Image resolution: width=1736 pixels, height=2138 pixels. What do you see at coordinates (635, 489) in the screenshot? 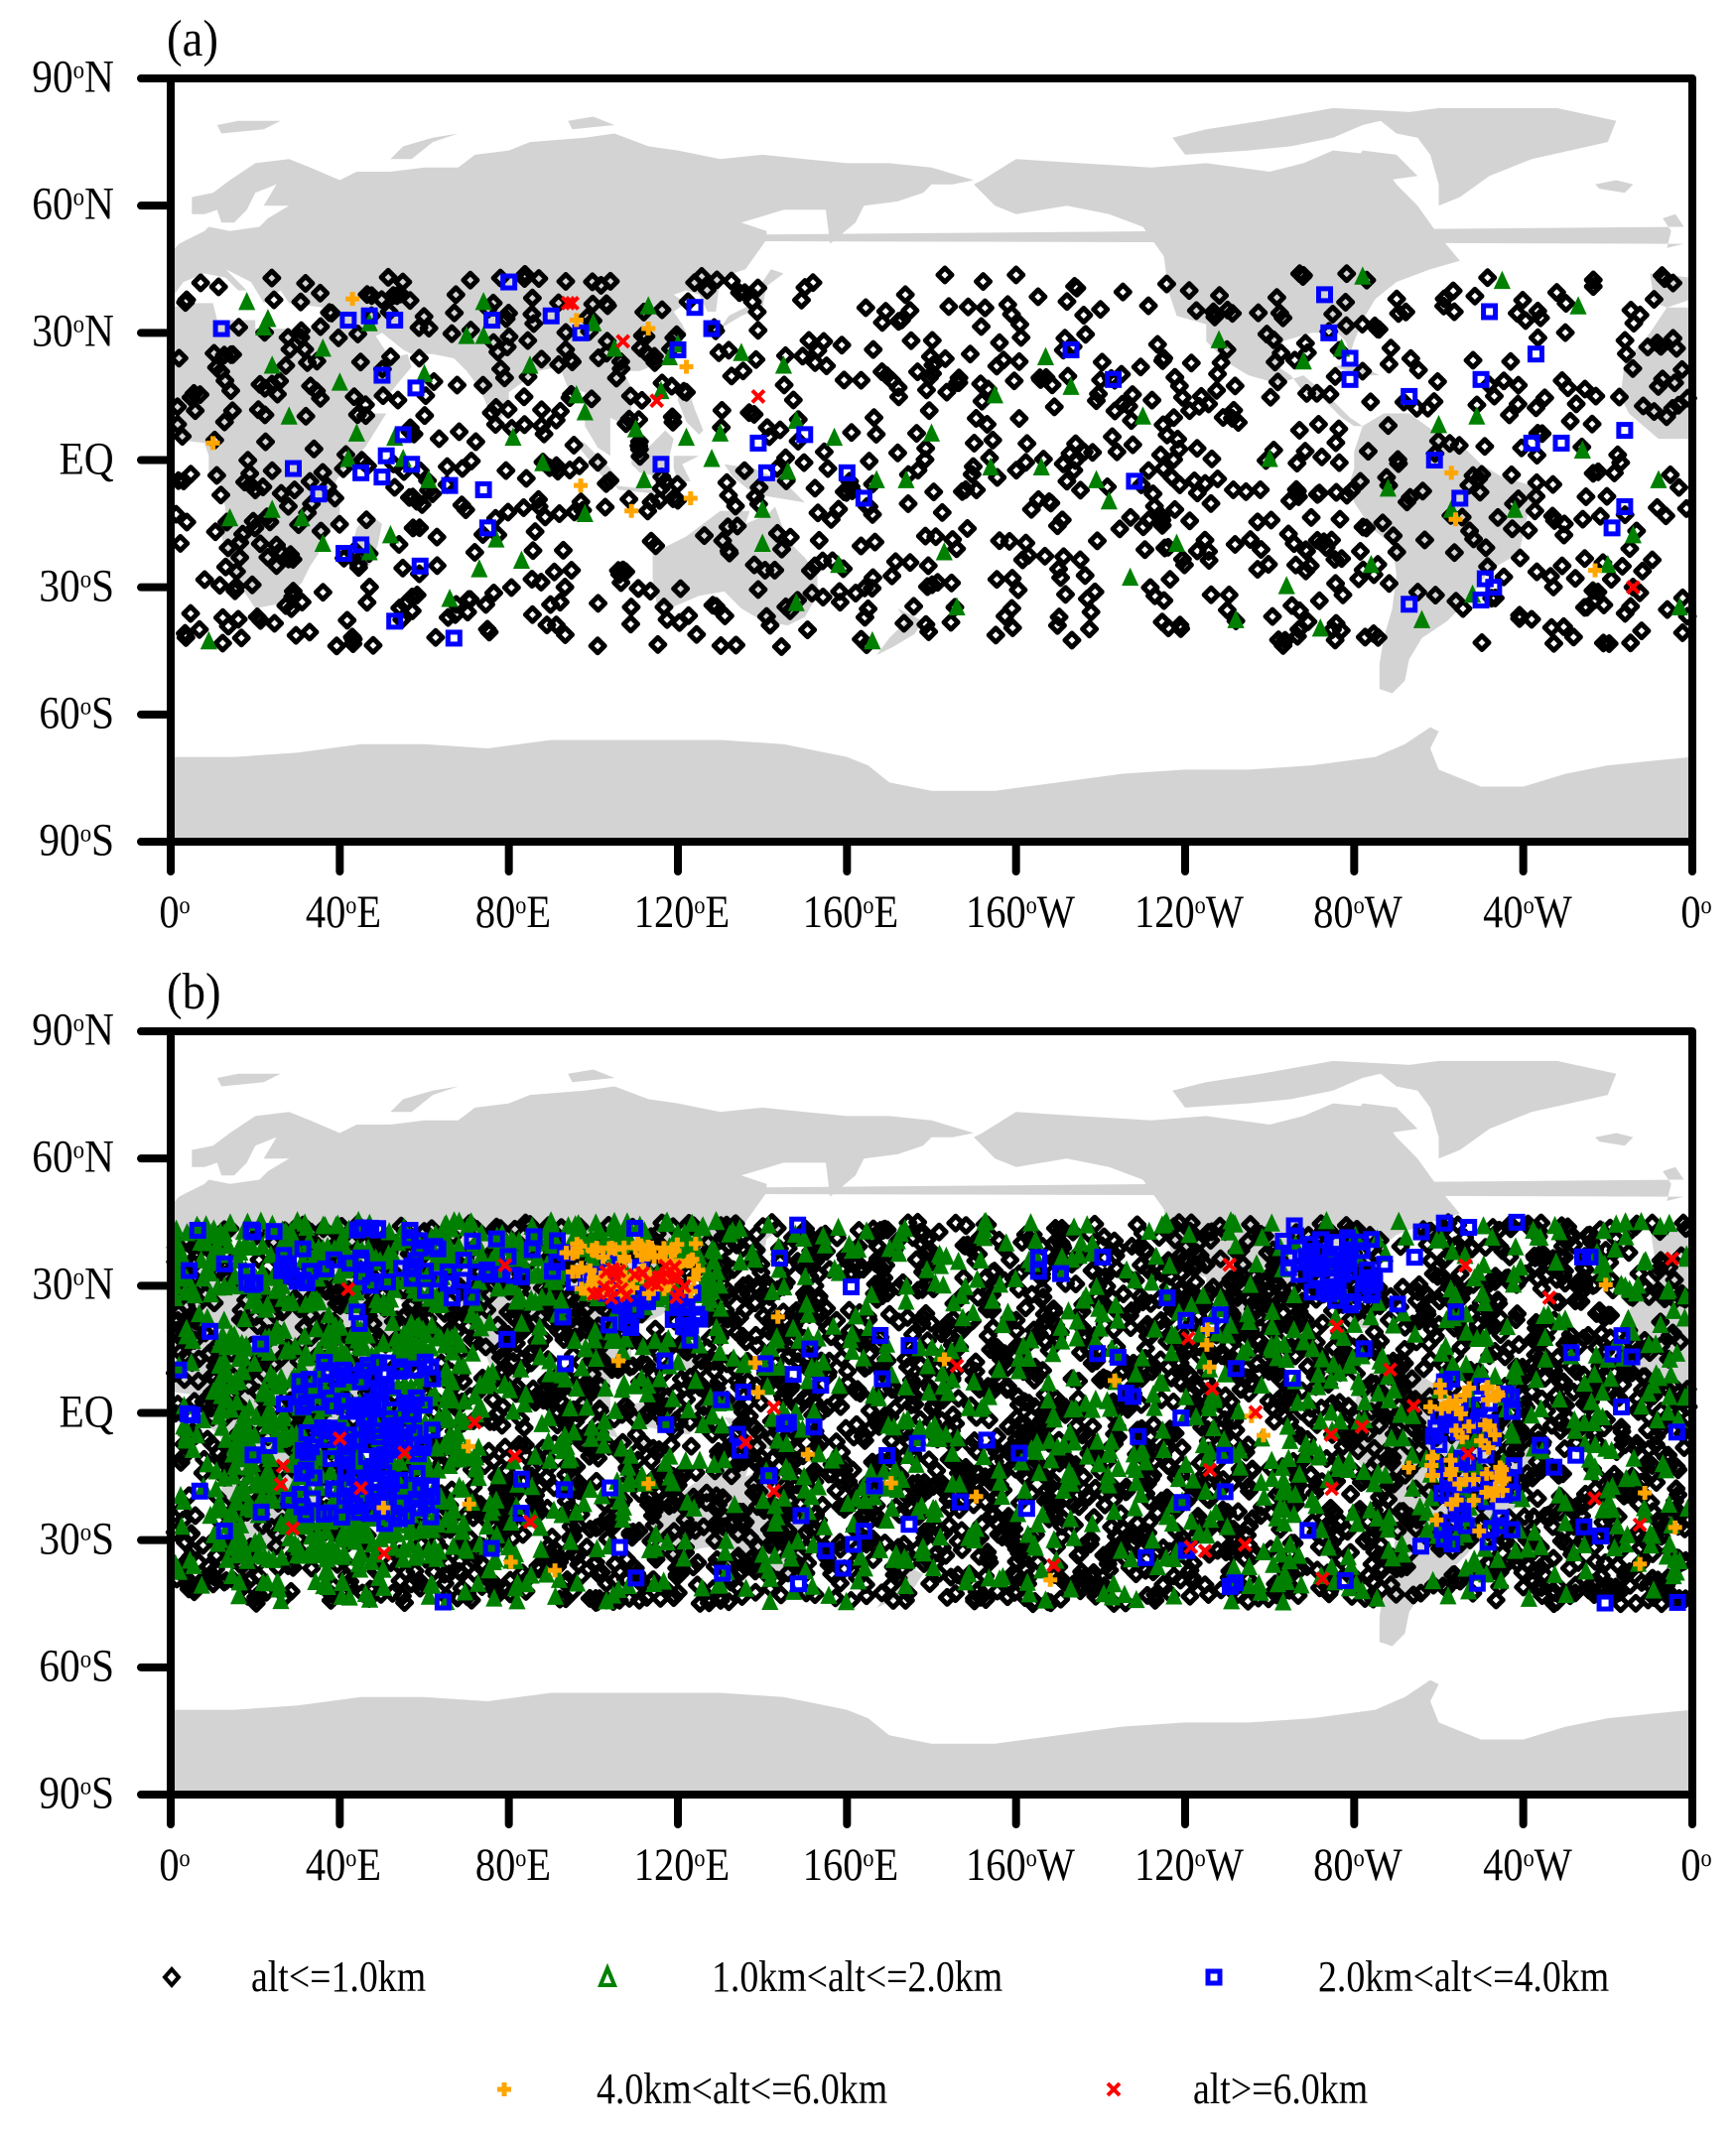
I see `land-indonesia-java` at bounding box center [635, 489].